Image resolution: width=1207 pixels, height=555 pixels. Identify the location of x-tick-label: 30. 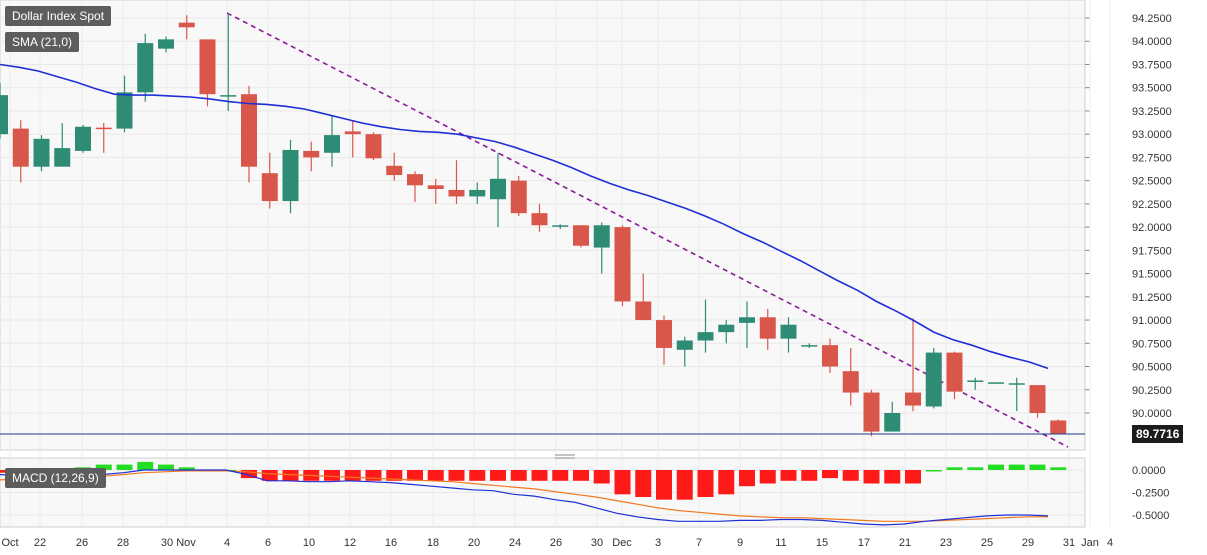
(167, 543).